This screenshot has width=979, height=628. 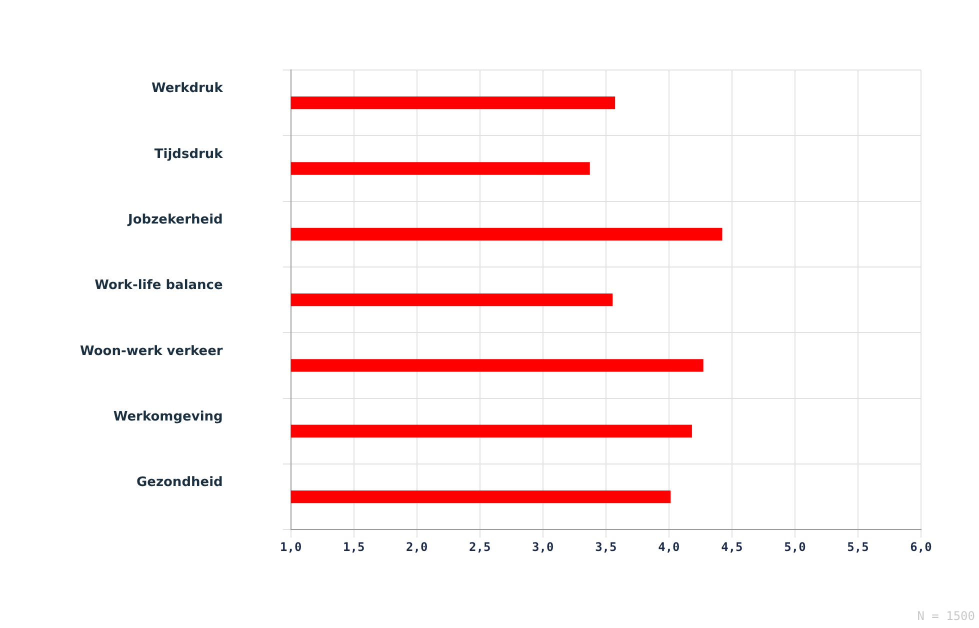 I want to click on y-tick-label: Tijdsdruk, so click(x=189, y=154).